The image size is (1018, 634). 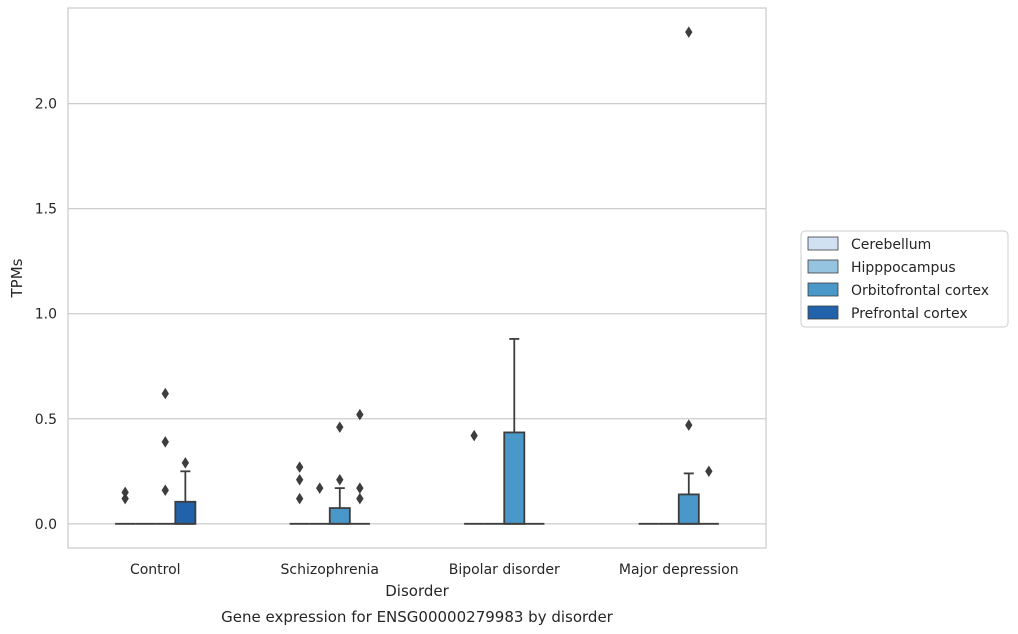 I want to click on x-tick-label: Major depression, so click(x=679, y=570).